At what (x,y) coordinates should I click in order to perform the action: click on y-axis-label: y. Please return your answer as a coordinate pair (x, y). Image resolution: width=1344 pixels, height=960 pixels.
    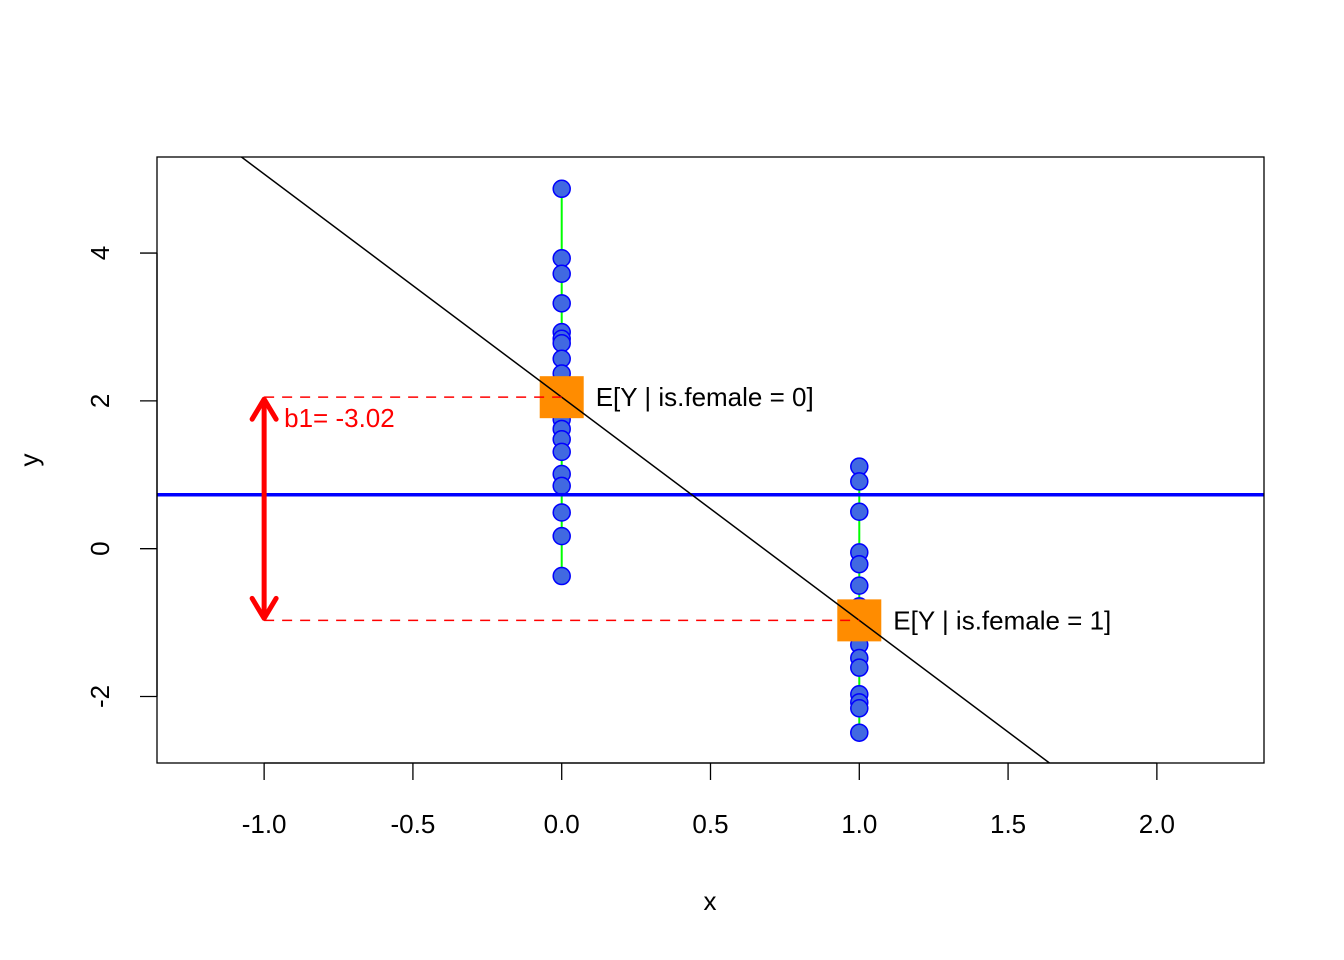
    Looking at the image, I should click on (29, 460).